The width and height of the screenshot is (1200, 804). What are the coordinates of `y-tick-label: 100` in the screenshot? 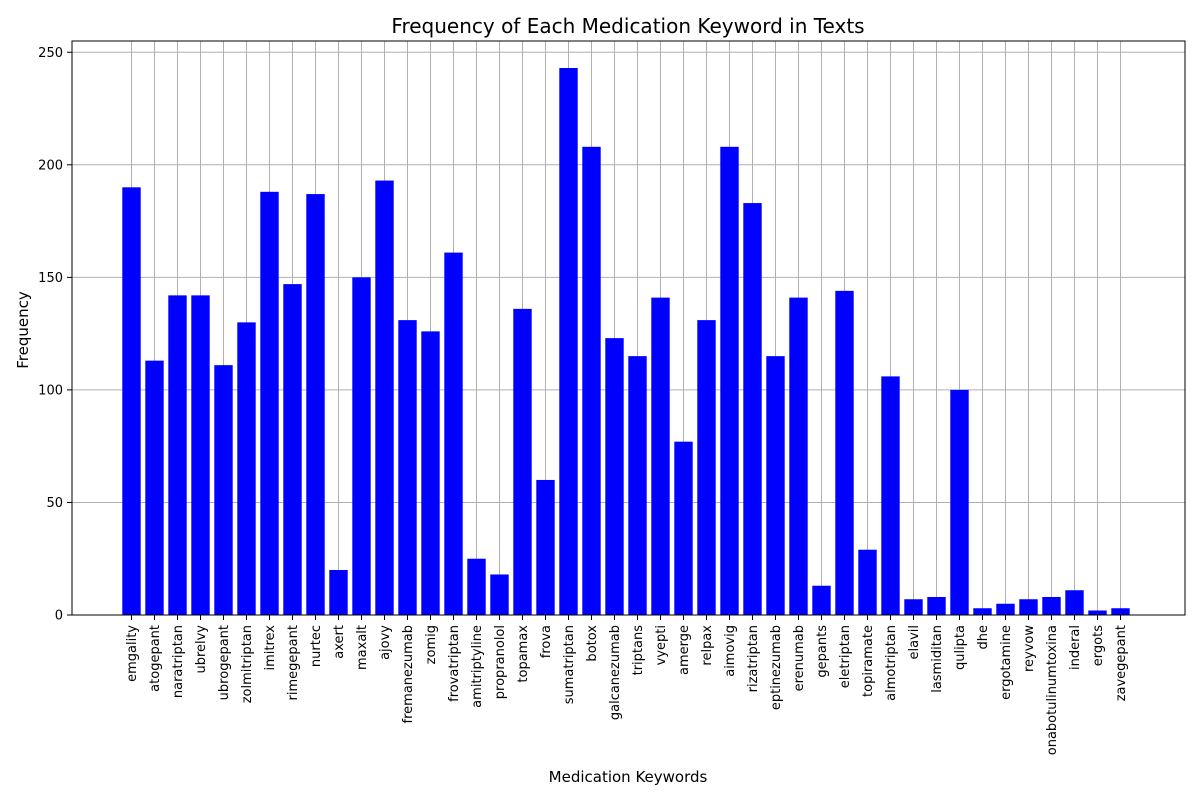 It's located at (50, 390).